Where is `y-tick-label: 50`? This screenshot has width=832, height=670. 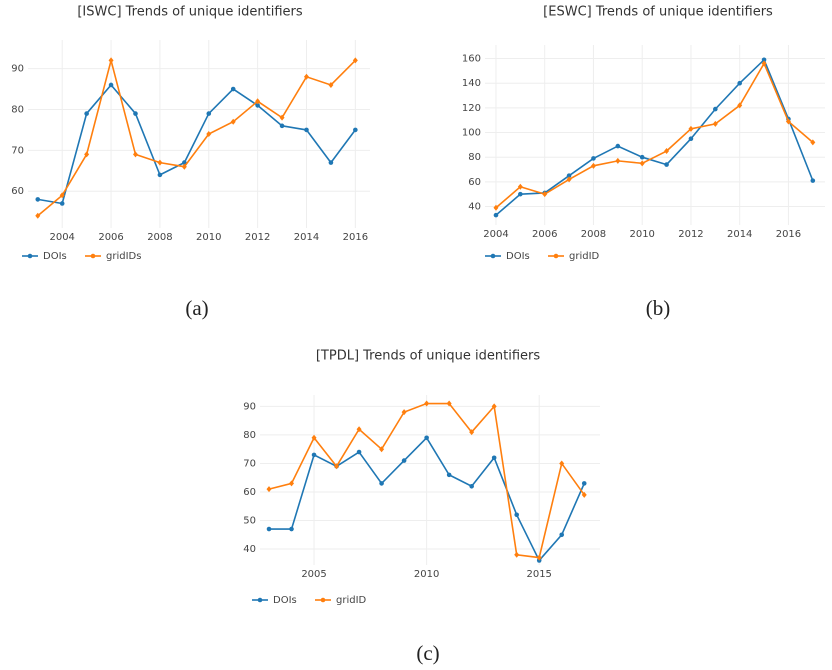 y-tick-label: 50 is located at coordinates (249, 521).